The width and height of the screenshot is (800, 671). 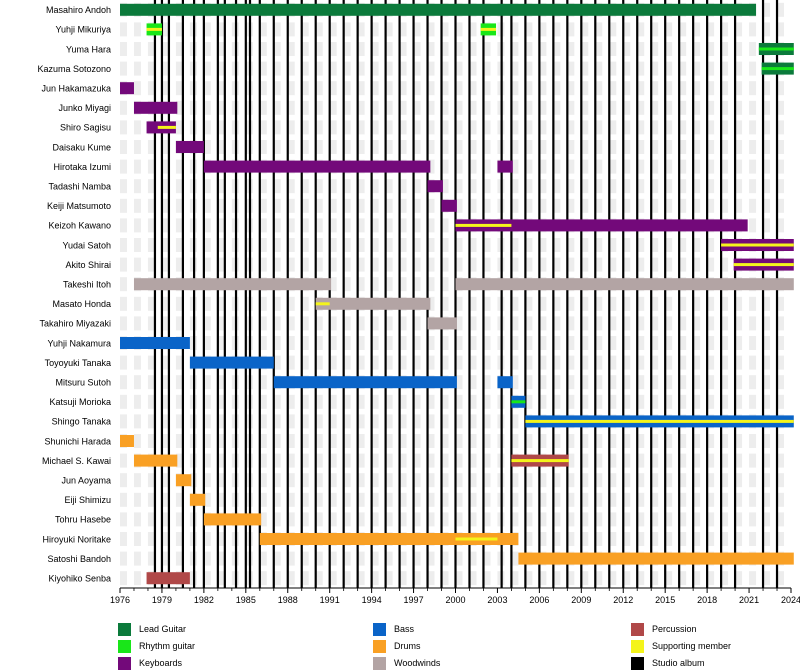 I want to click on support-stripe, so click(x=166, y=127).